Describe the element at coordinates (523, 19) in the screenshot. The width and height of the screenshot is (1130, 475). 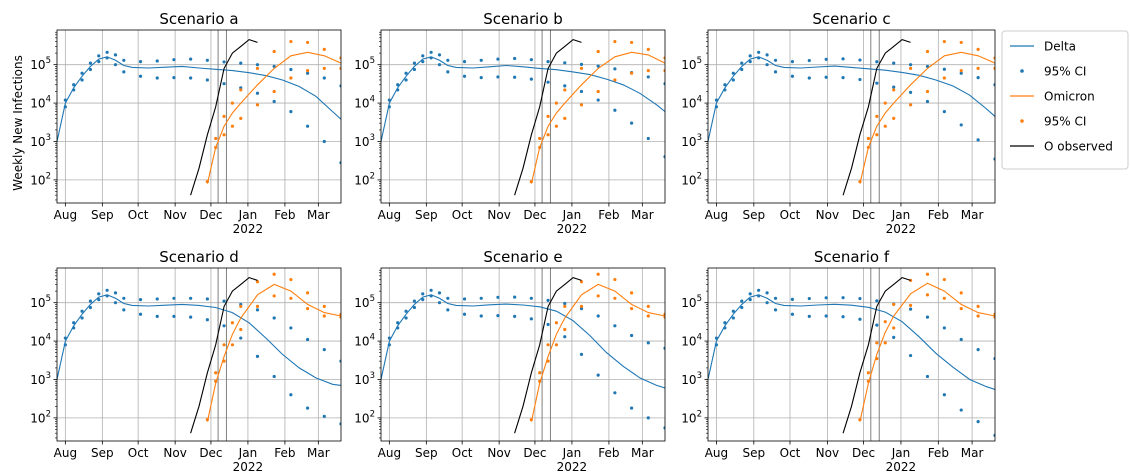
I see `chart-title: Scenario b` at that location.